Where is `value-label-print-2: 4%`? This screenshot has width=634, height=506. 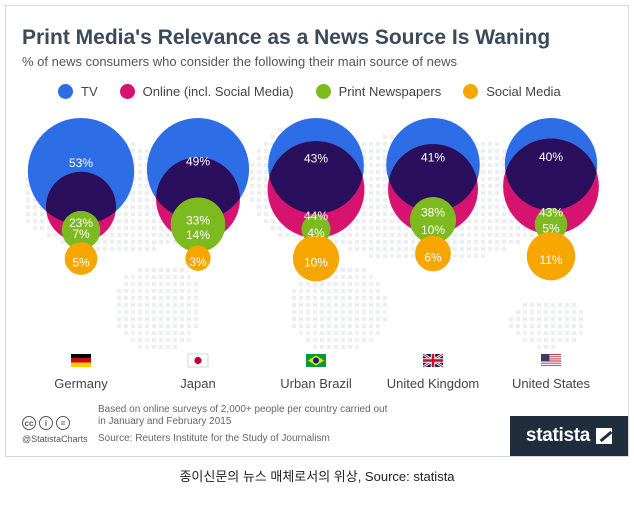
value-label-print-2: 4% is located at coordinates (316, 233).